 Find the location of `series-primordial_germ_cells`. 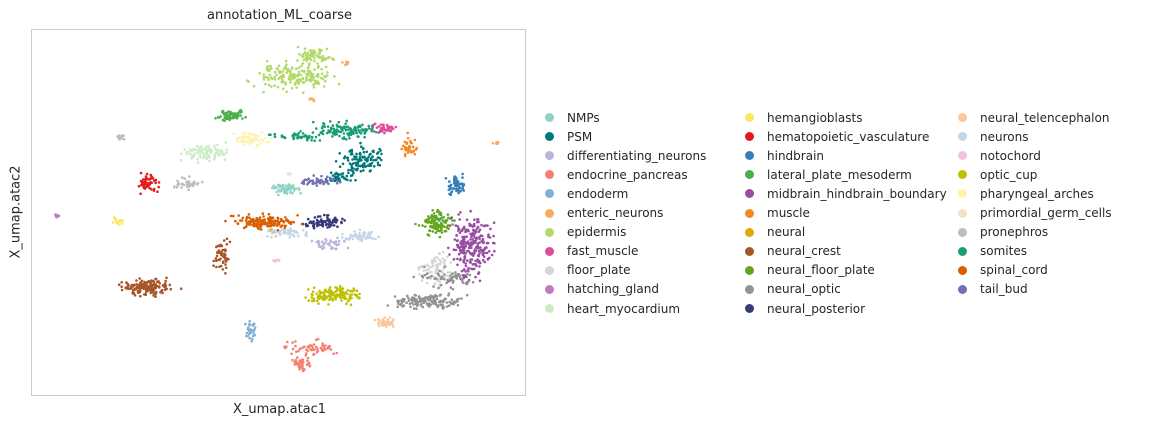

series-primordial_germ_cells is located at coordinates (289, 173).